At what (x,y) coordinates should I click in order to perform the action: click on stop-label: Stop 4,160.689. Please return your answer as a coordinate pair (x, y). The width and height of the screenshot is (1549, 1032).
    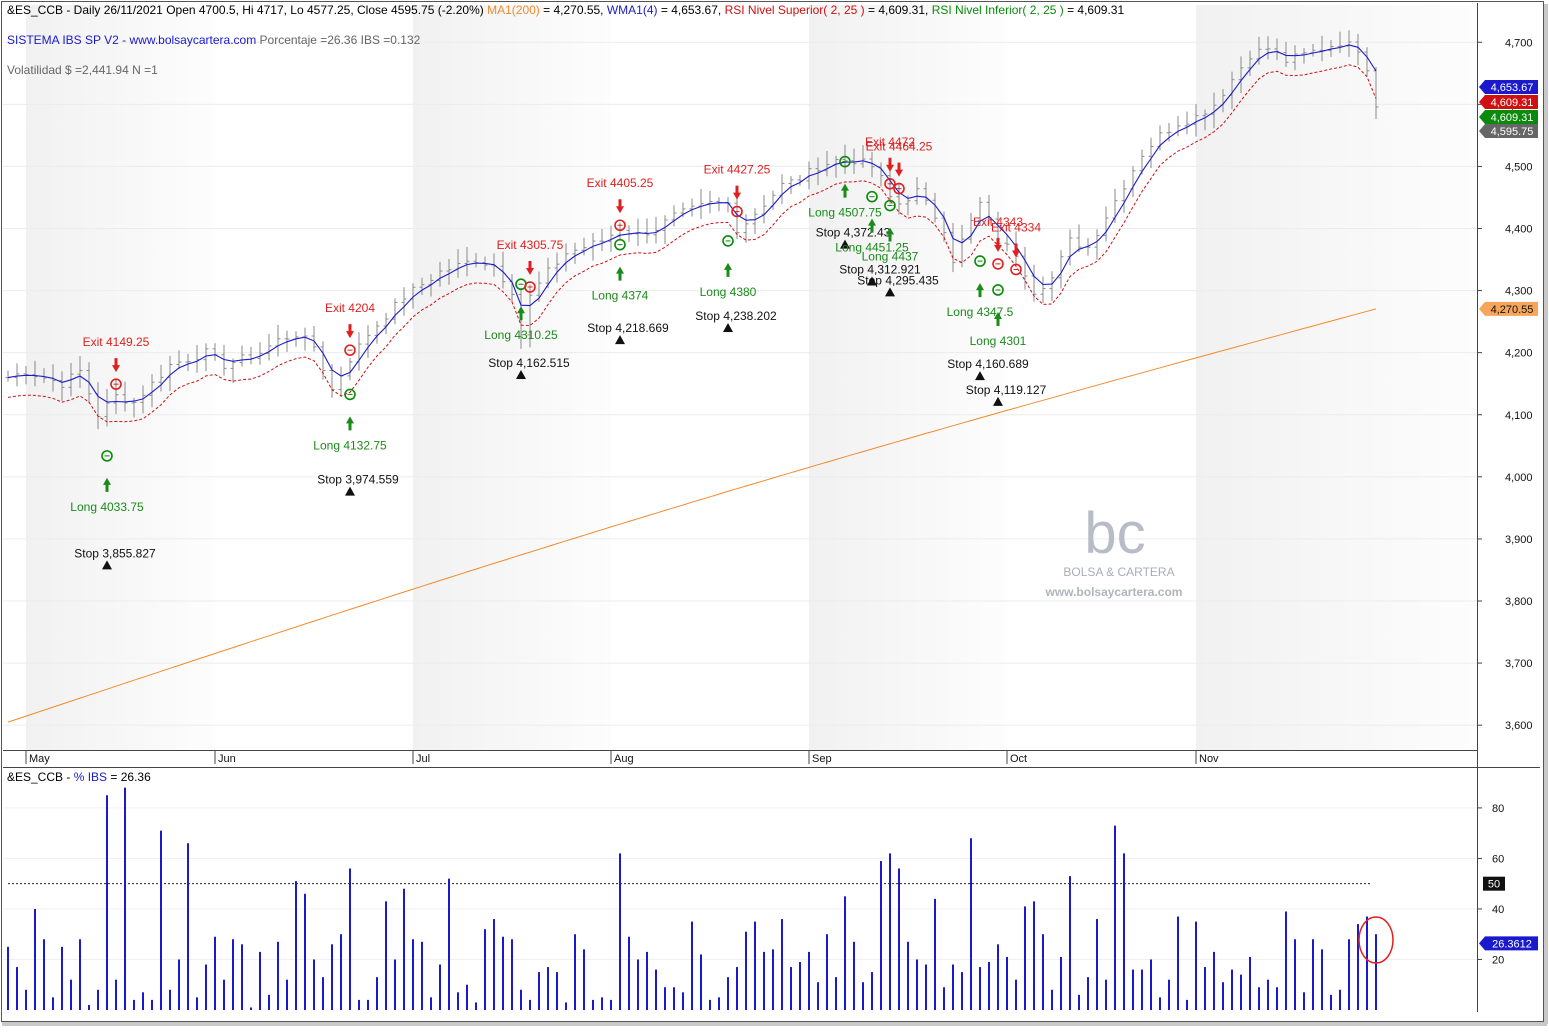
    Looking at the image, I should click on (988, 364).